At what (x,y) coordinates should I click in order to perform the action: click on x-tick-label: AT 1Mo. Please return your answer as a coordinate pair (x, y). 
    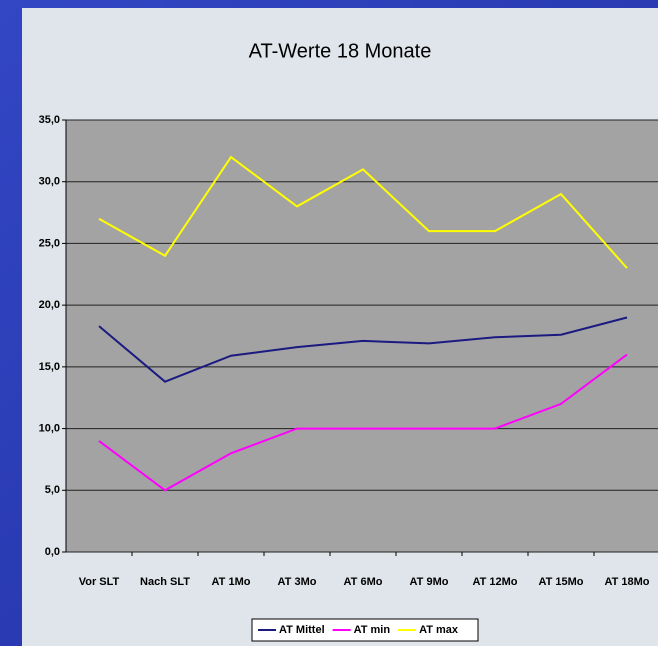
    Looking at the image, I should click on (231, 582).